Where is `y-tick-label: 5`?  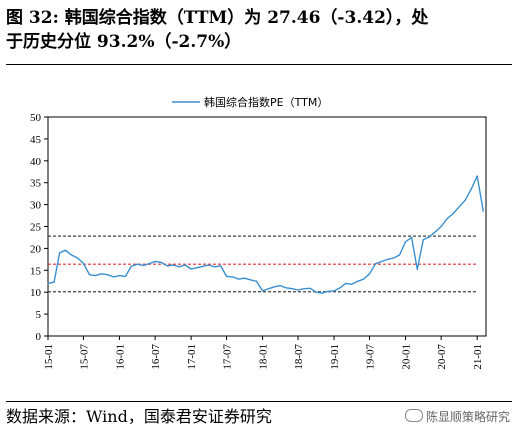 y-tick-label: 5 is located at coordinates (39, 315).